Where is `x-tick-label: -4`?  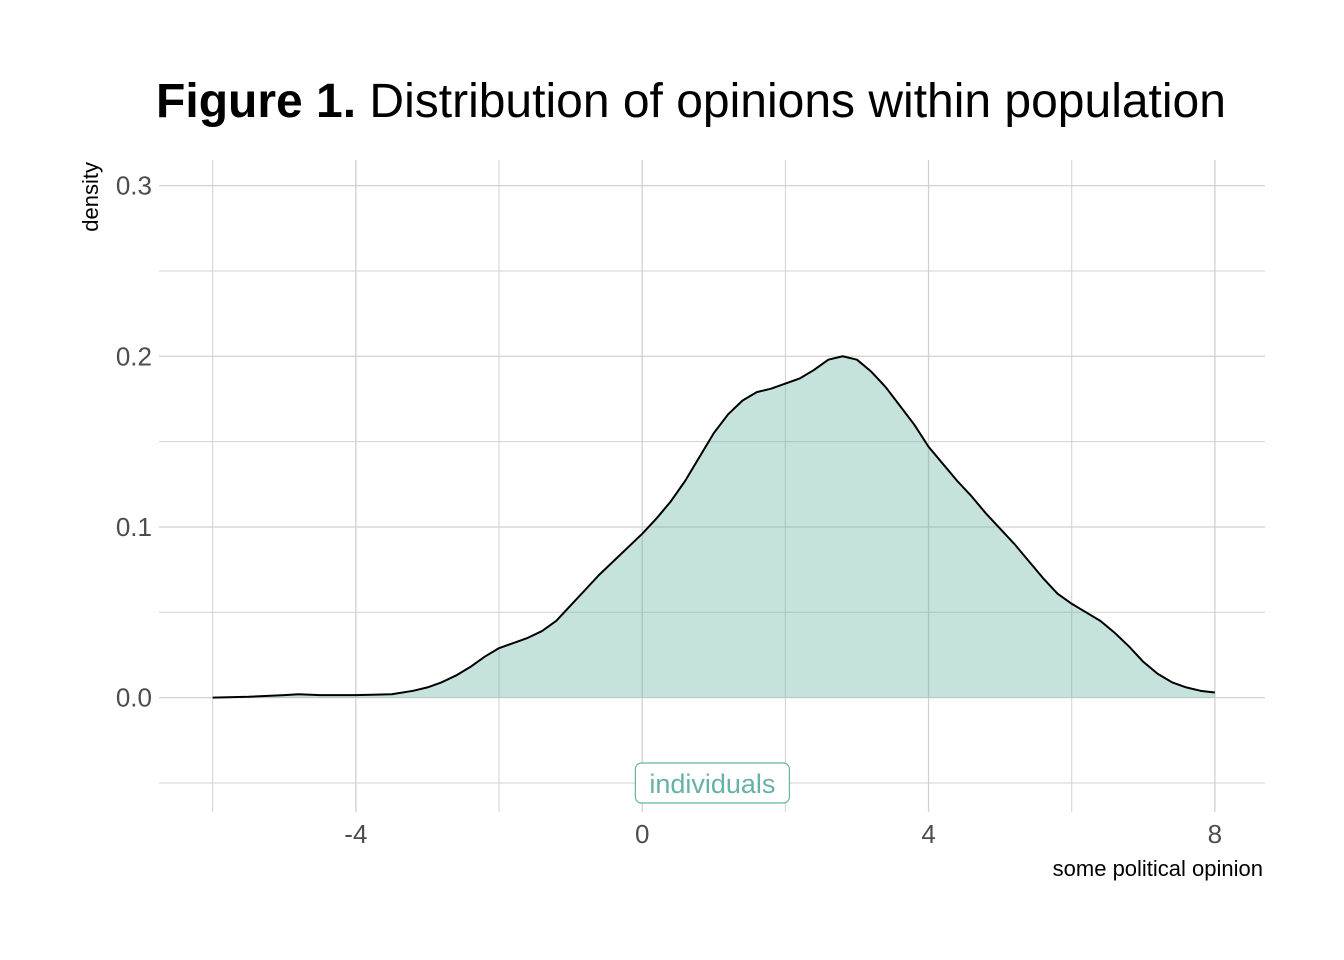
x-tick-label: -4 is located at coordinates (355, 834).